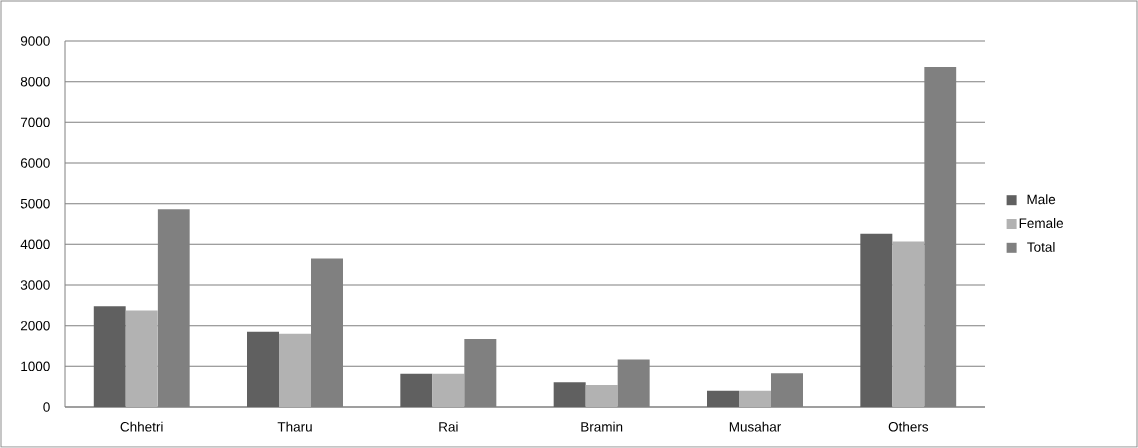 This screenshot has height=448, width=1138. I want to click on y-tick-label: 5000, so click(35, 203).